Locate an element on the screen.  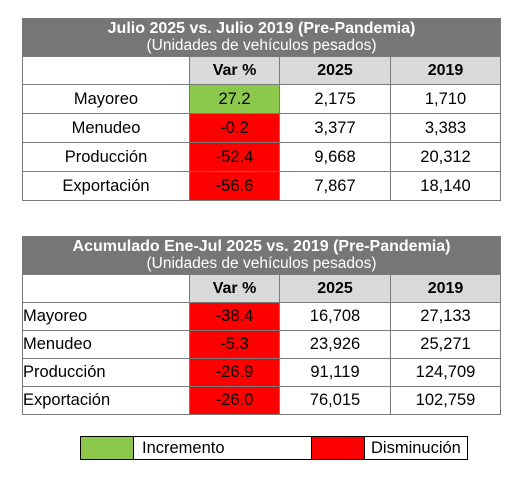
legend-increase-swatch is located at coordinates (107, 448).